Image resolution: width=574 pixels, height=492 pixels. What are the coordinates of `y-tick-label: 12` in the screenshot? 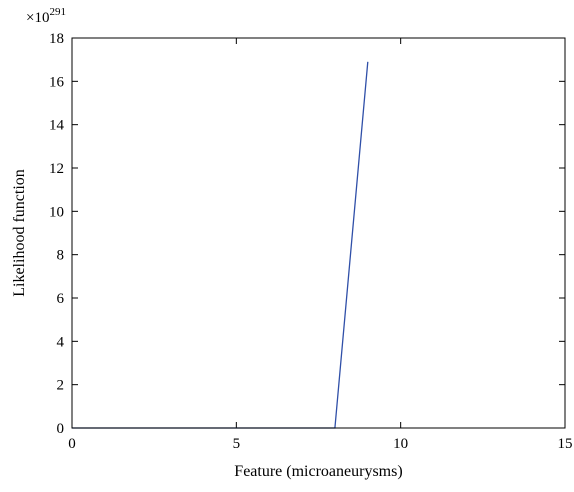 It's located at (56, 169).